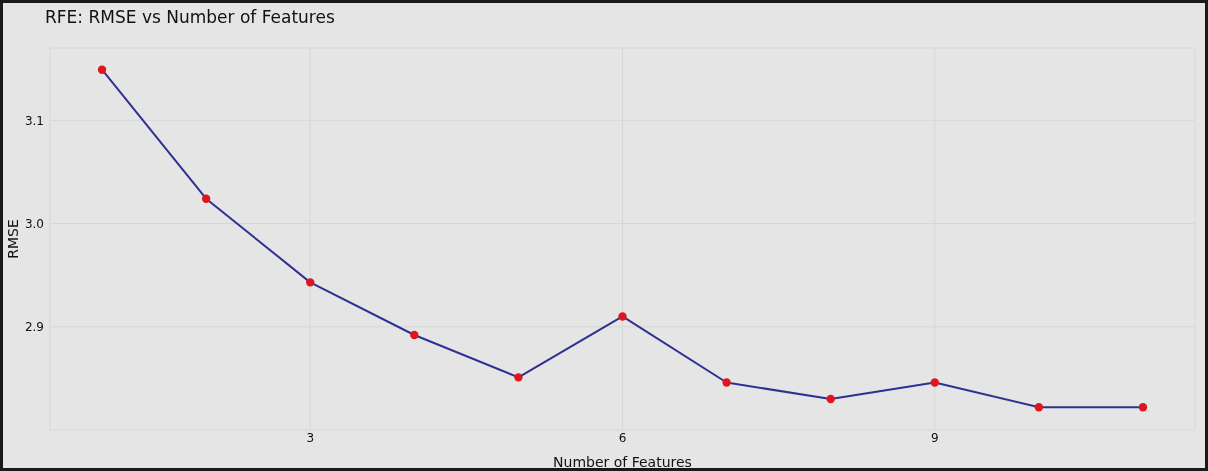 The image size is (1208, 471). Describe the element at coordinates (310, 437) in the screenshot. I see `x-tick-label: 3` at that location.